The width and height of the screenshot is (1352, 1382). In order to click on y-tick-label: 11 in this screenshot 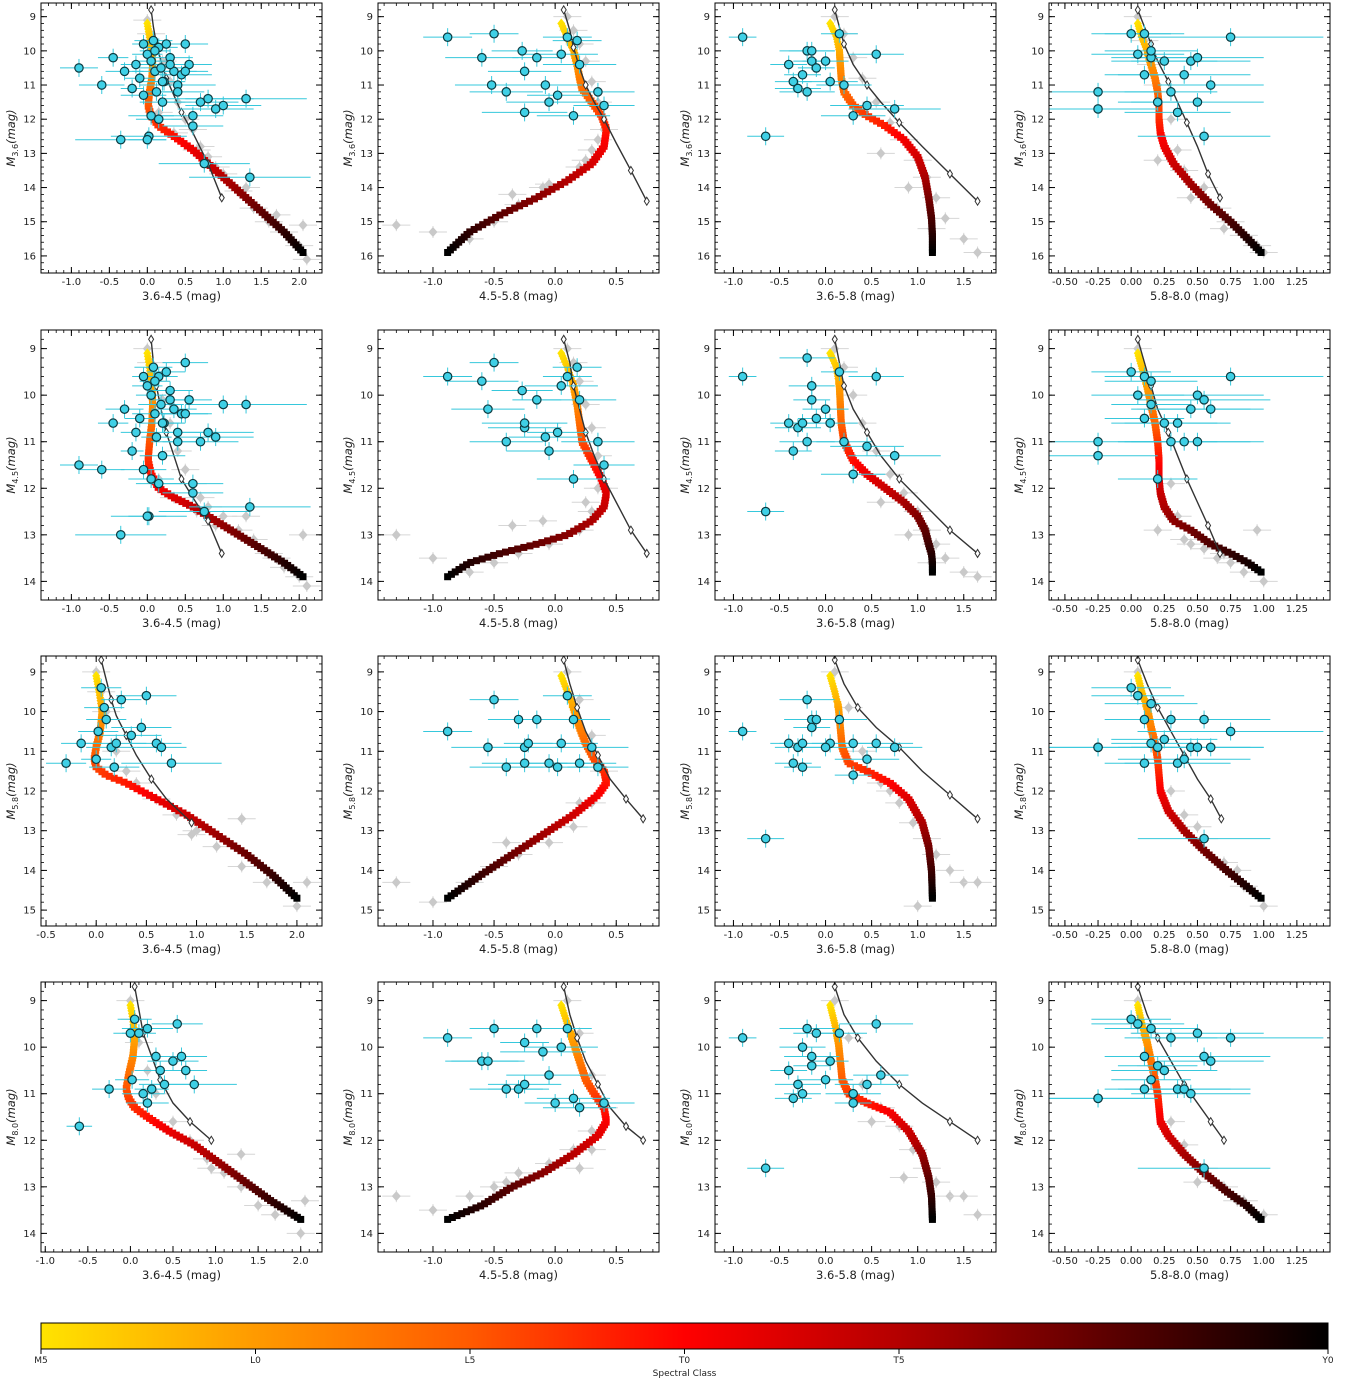, I will do `click(366, 86)`.